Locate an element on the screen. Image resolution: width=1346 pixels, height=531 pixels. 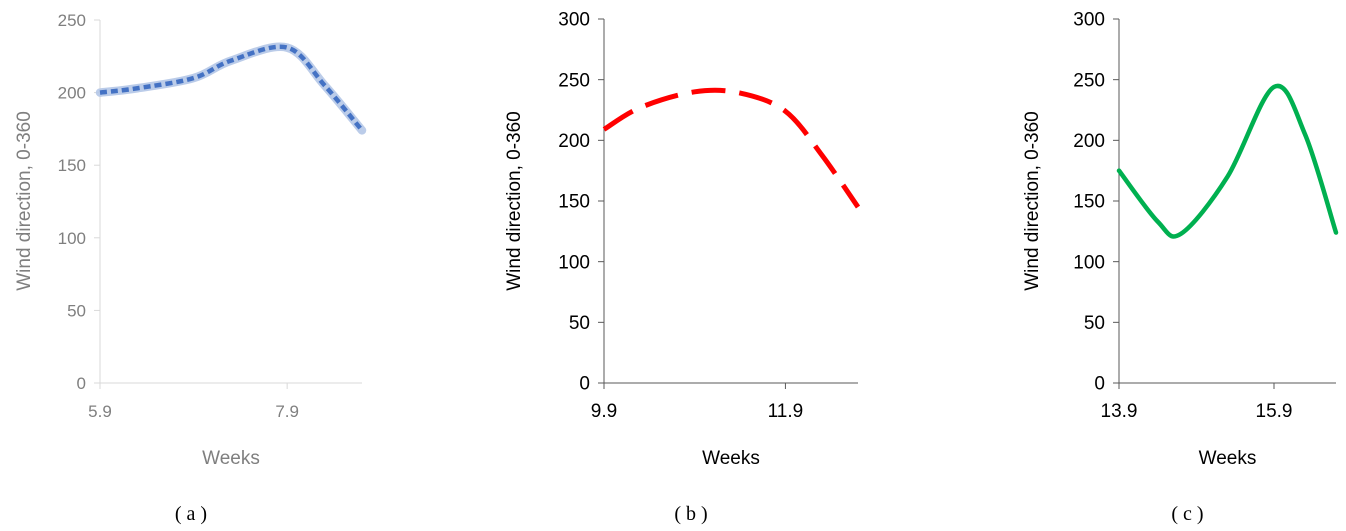
x-tick-label: 15.9 is located at coordinates (1274, 411).